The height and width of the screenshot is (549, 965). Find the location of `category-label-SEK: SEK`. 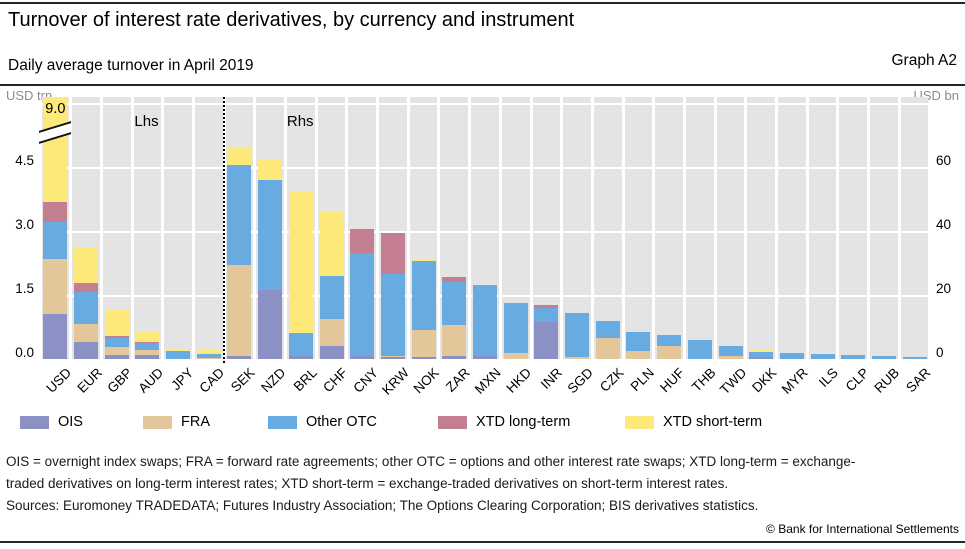

category-label-SEK: SEK is located at coordinates (243, 380).